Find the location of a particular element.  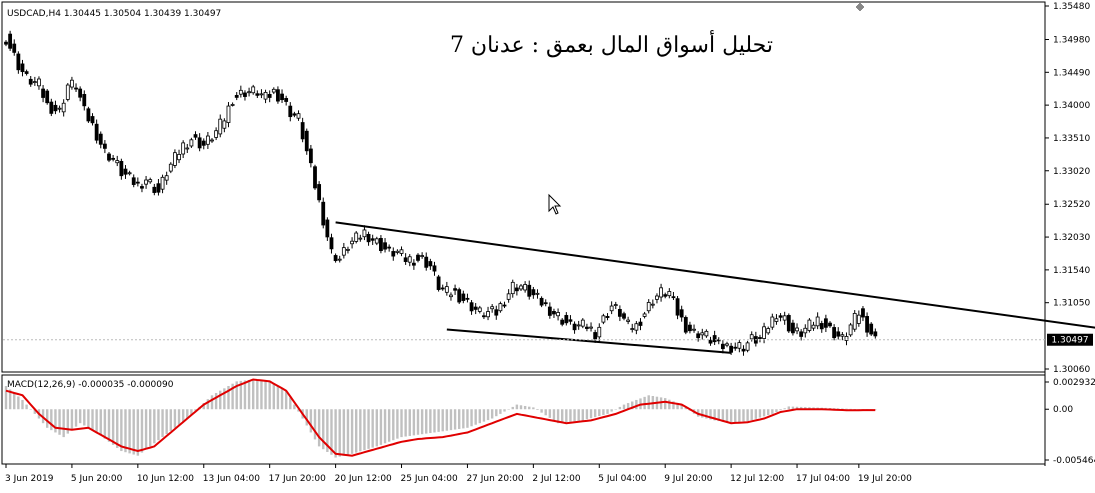

macd-signal-line is located at coordinates (440, 417).